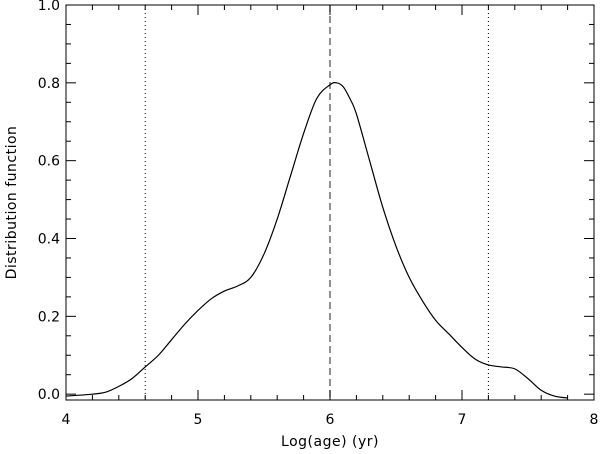 Image resolution: width=600 pixels, height=454 pixels. What do you see at coordinates (49, 162) in the screenshot?
I see `y-tick-label: 0.6` at bounding box center [49, 162].